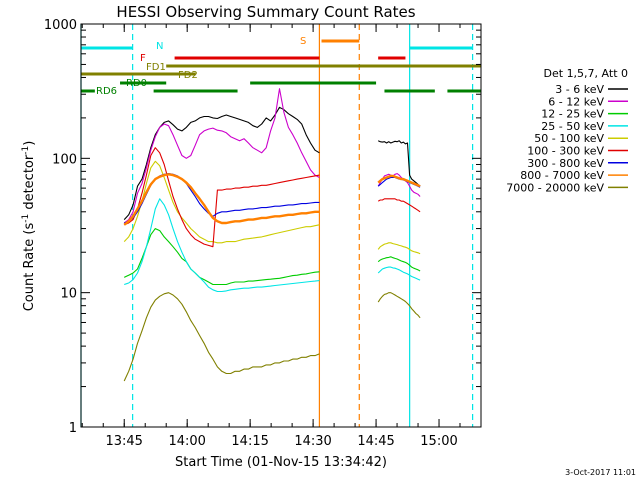 The width and height of the screenshot is (640, 480). Describe the element at coordinates (579, 89) in the screenshot. I see `legend-entry-label: 3 - 6 keV` at that location.